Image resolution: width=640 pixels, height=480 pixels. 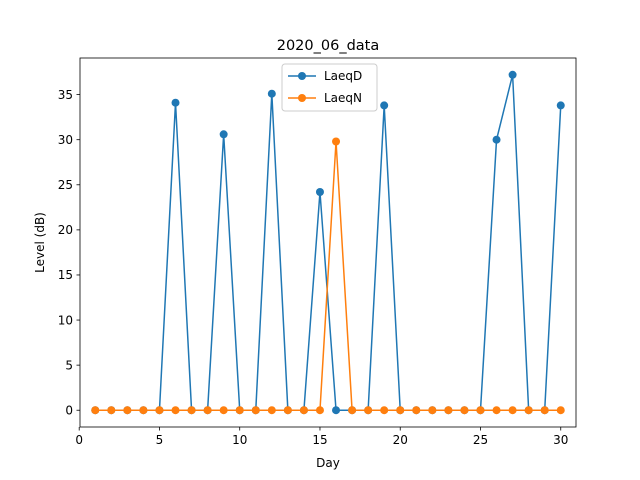 I want to click on x-tick-label: 10, so click(x=239, y=440).